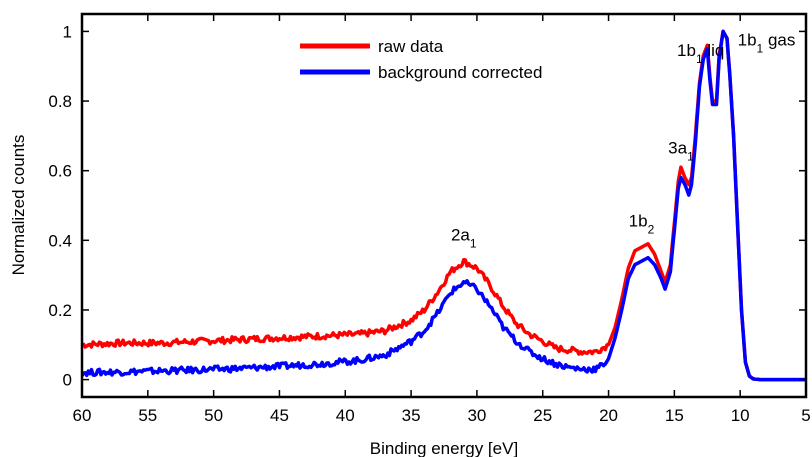  What do you see at coordinates (279, 415) in the screenshot?
I see `x-tick-label: 45` at bounding box center [279, 415].